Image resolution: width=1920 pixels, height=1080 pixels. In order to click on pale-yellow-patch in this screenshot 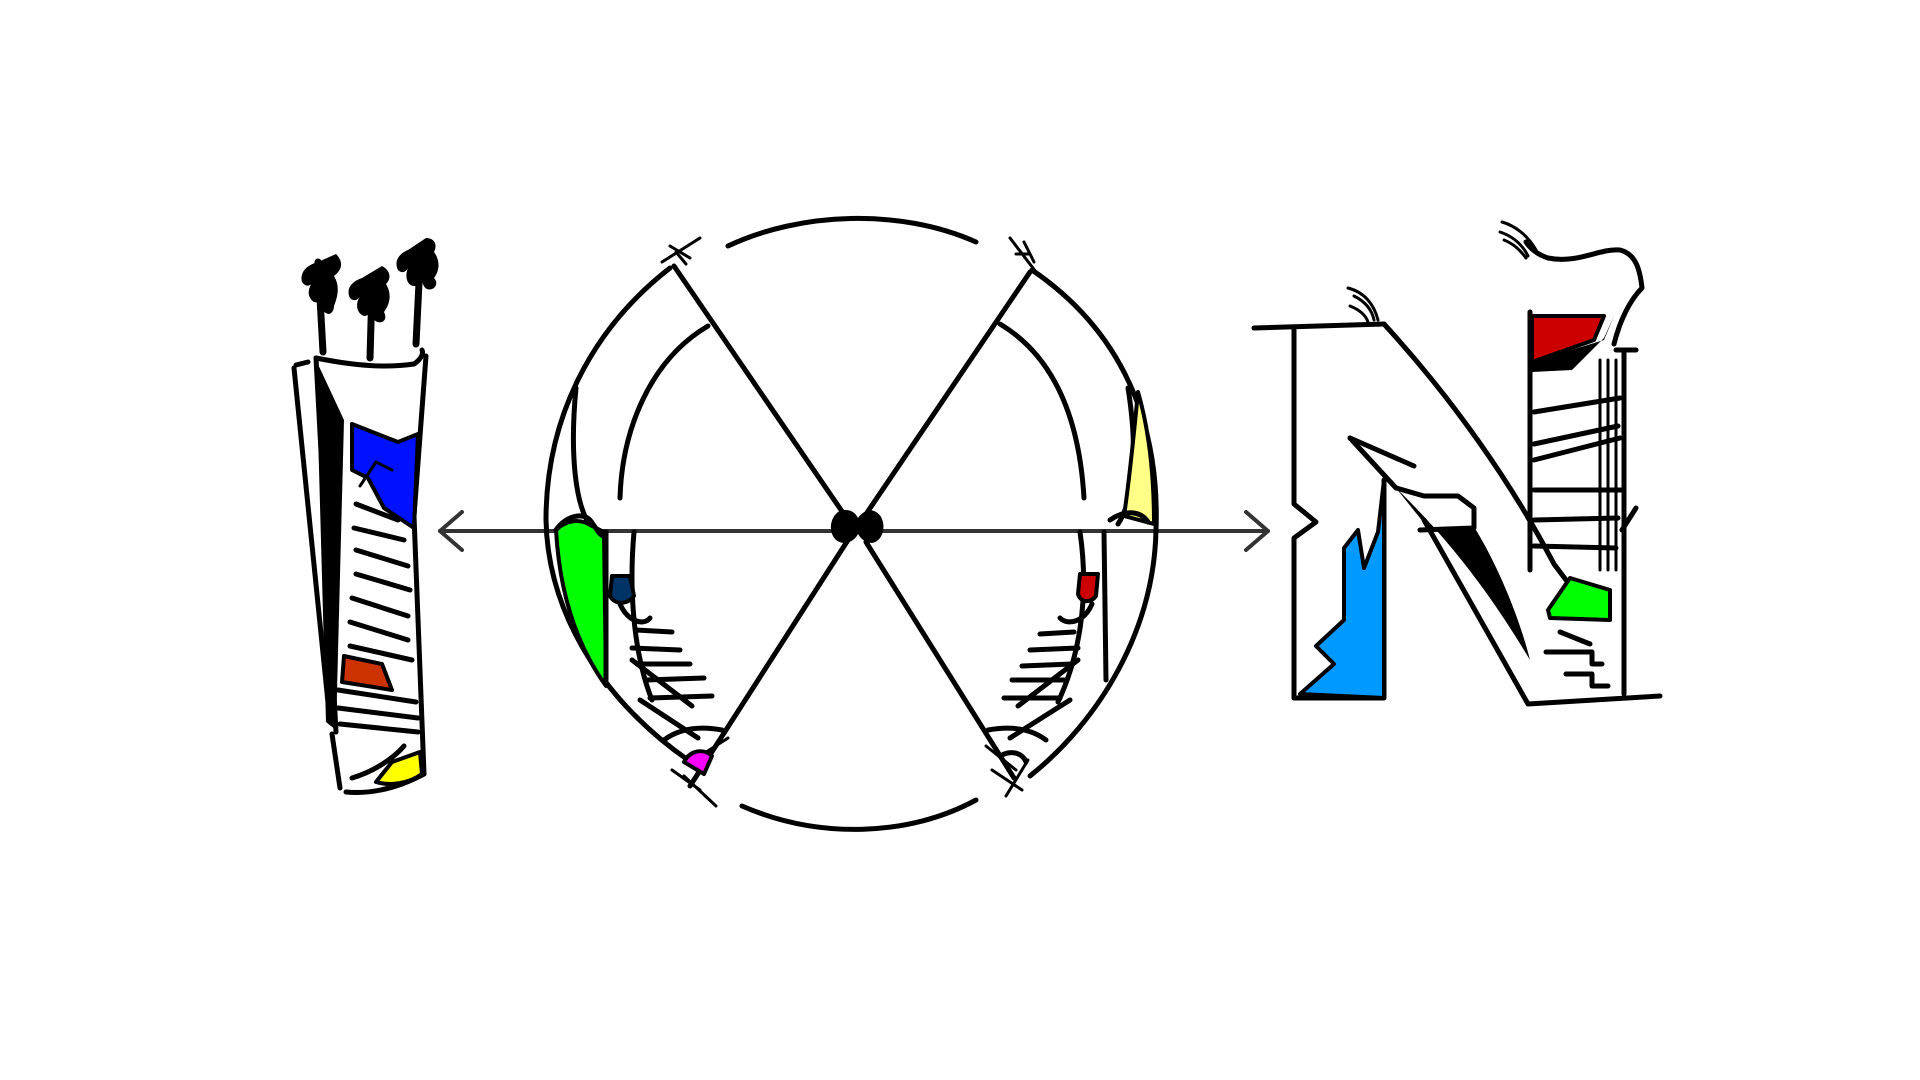, I will do `click(1139, 458)`.